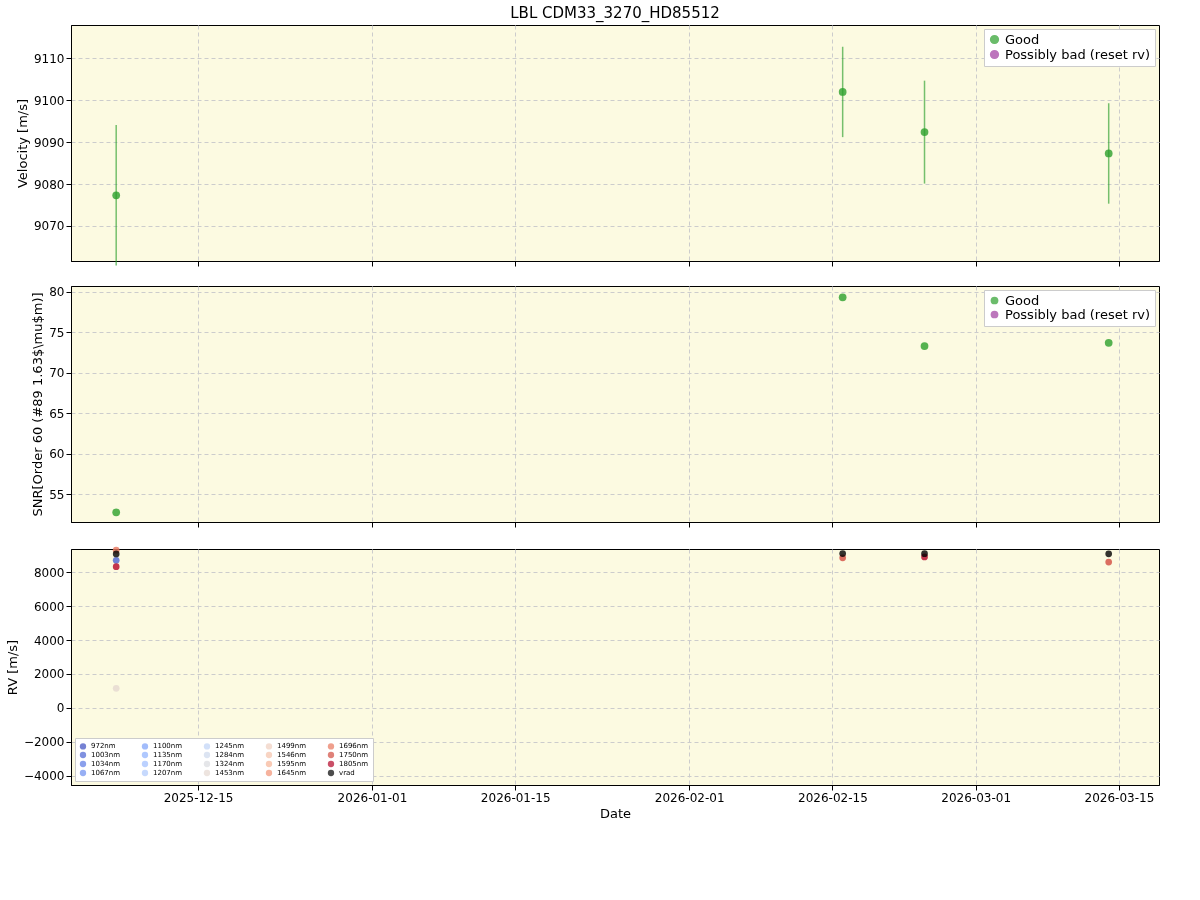 The image size is (1200, 900). Describe the element at coordinates (833, 797) in the screenshot. I see `x-tick-label: 2026-02-15` at that location.